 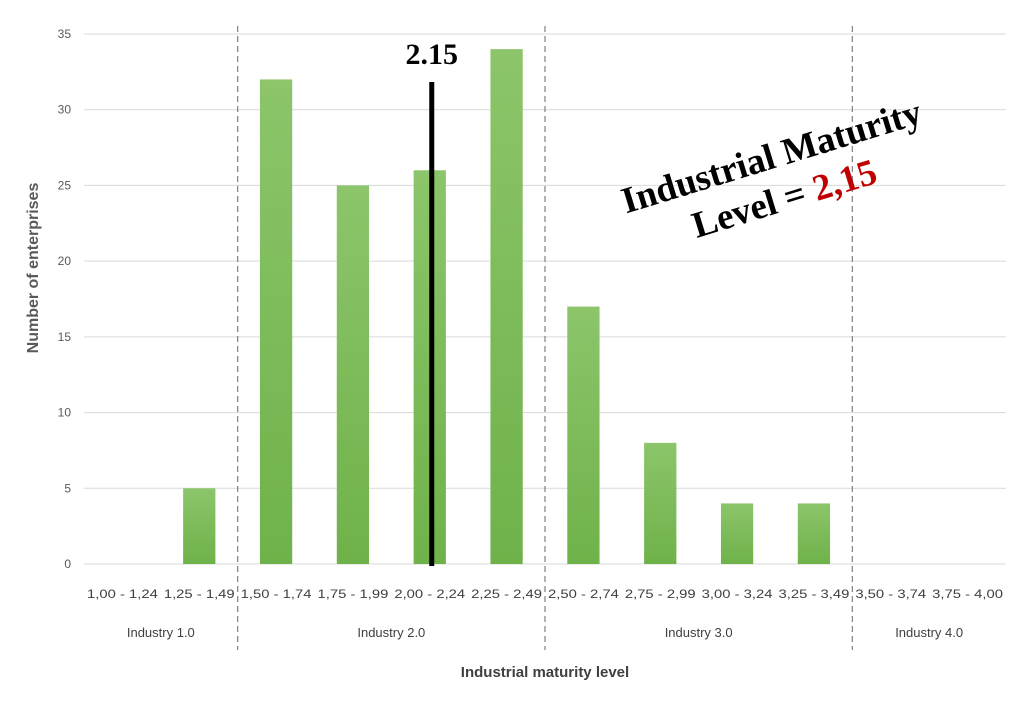 What do you see at coordinates (199, 594) in the screenshot?
I see `x-tick-label: 1,25 - 1,49` at bounding box center [199, 594].